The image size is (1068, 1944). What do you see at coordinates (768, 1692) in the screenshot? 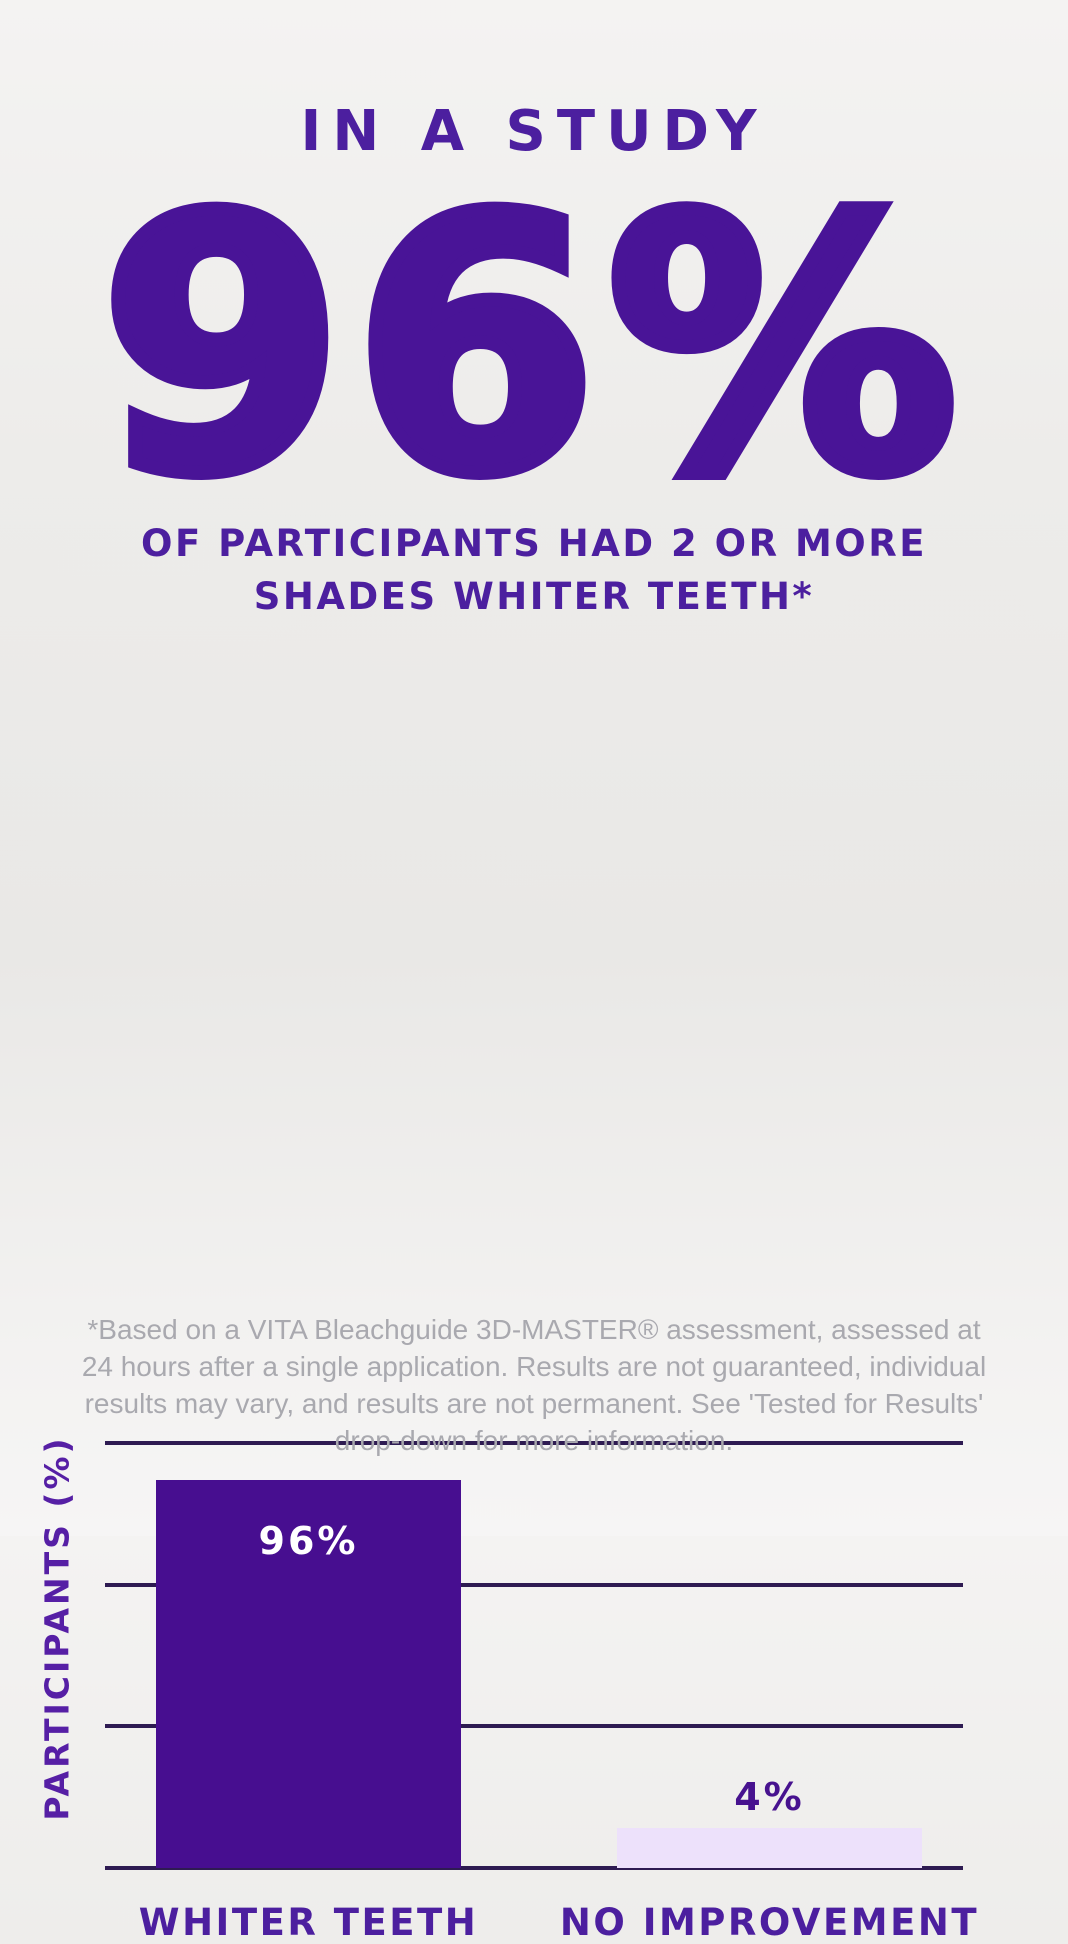
I see `bar-slot-no-improvement: 4% NO IMPROVEMENT` at bounding box center [768, 1692].